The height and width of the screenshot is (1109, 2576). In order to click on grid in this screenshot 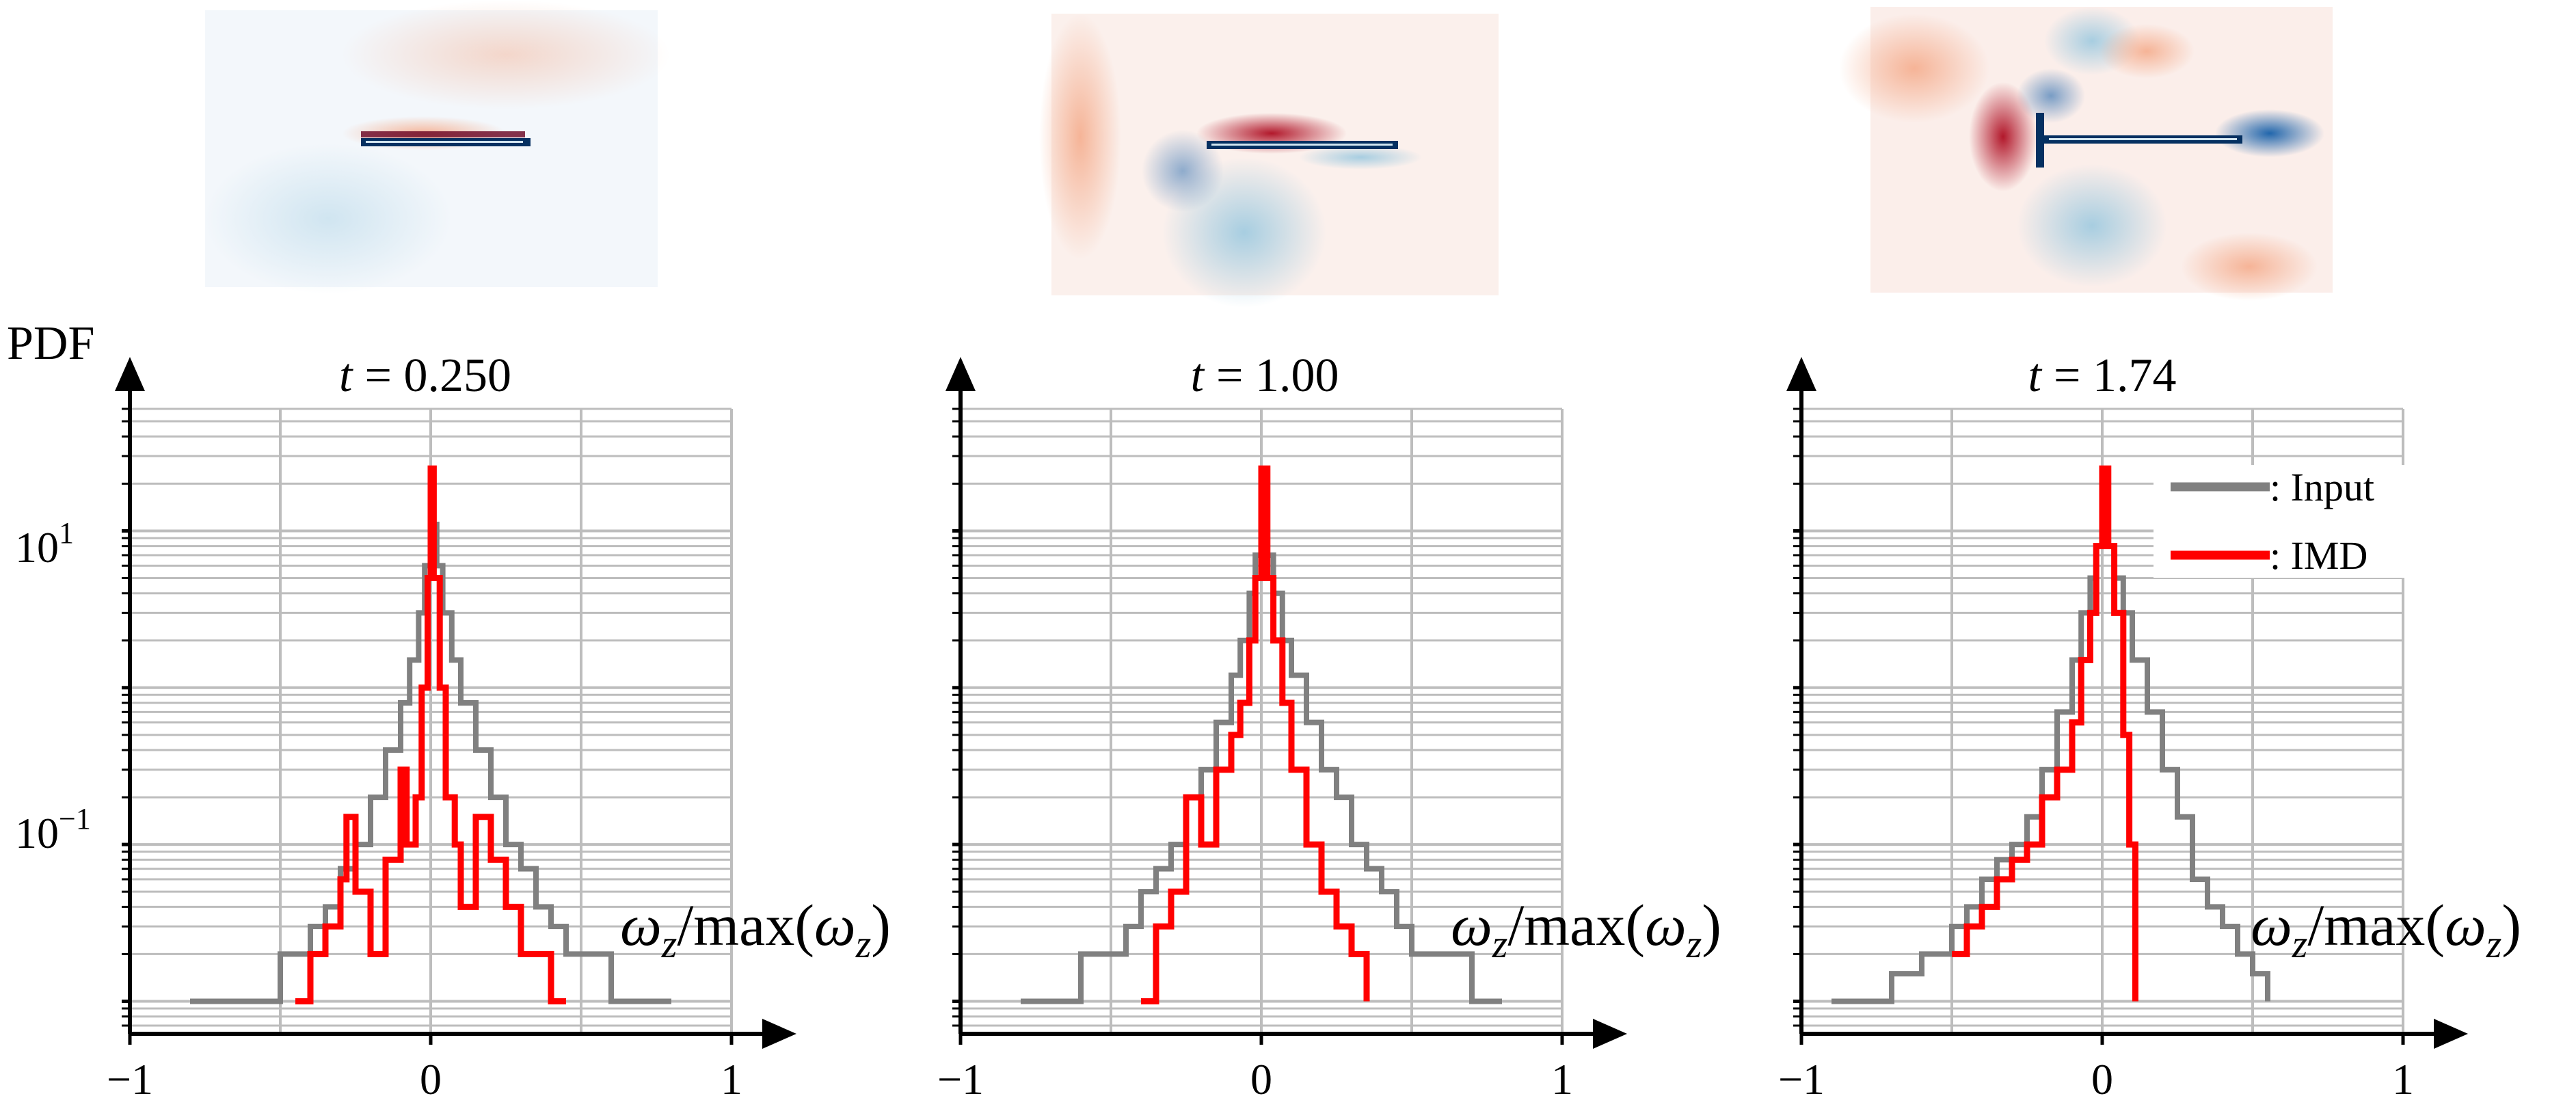, I will do `click(1261, 720)`.